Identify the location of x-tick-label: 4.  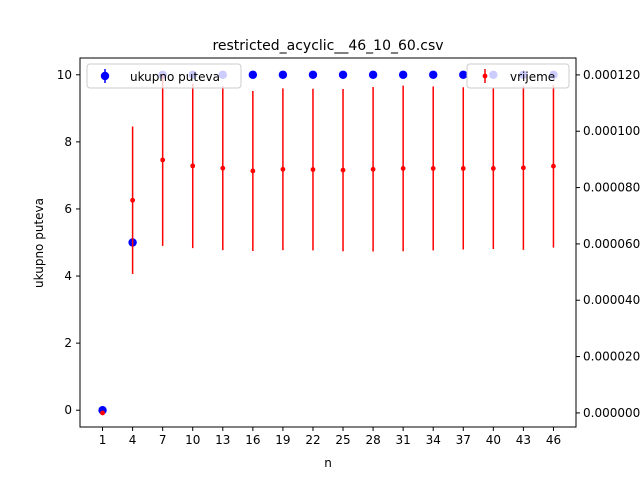
(133, 440).